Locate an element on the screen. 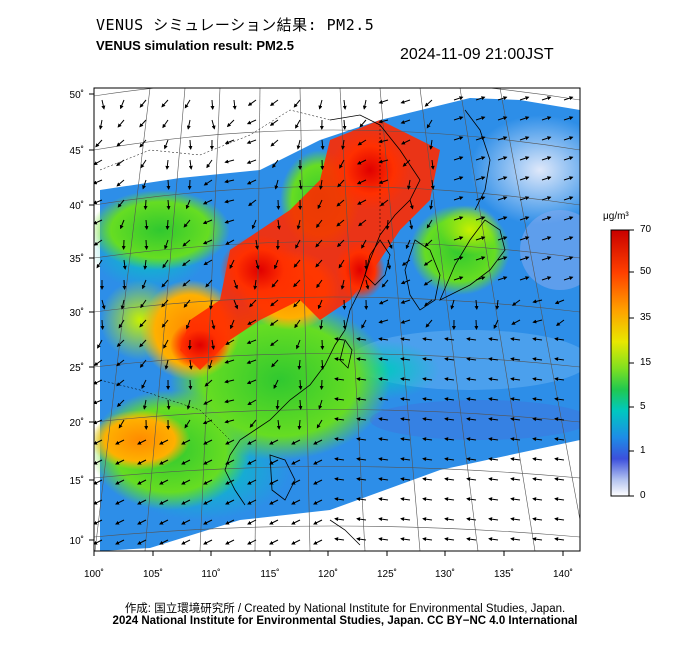 The height and width of the screenshot is (649, 700). lon-label: 100˚ is located at coordinates (94, 574).